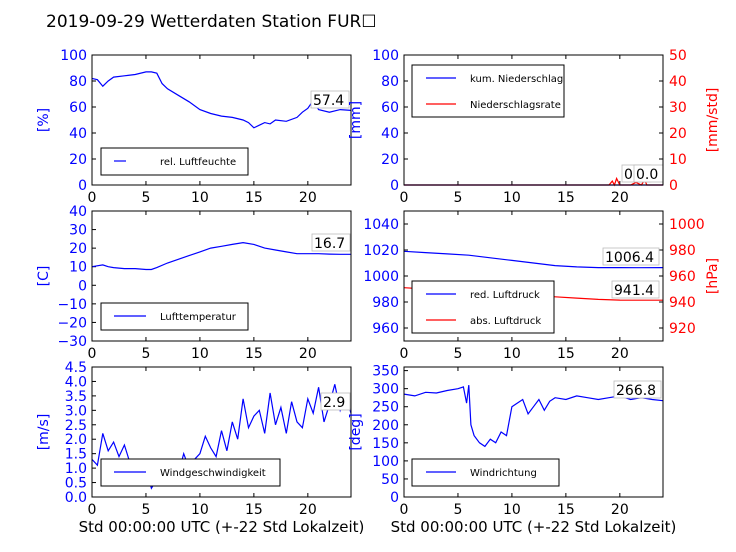  I want to click on annotation-2-box, so click(635, 289).